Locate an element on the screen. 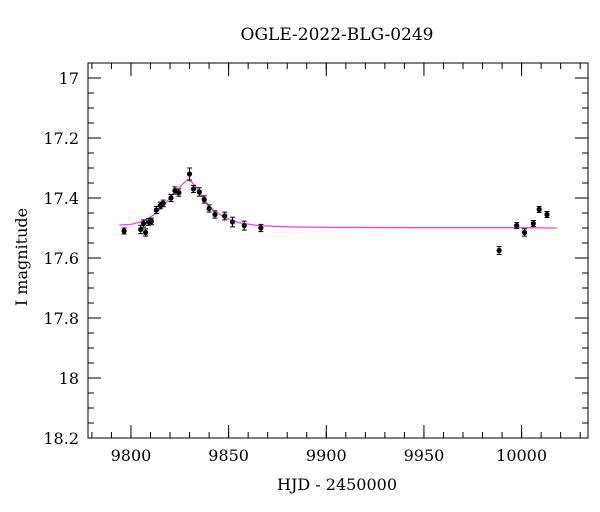 The width and height of the screenshot is (600, 512). data-points-group is located at coordinates (335, 211).